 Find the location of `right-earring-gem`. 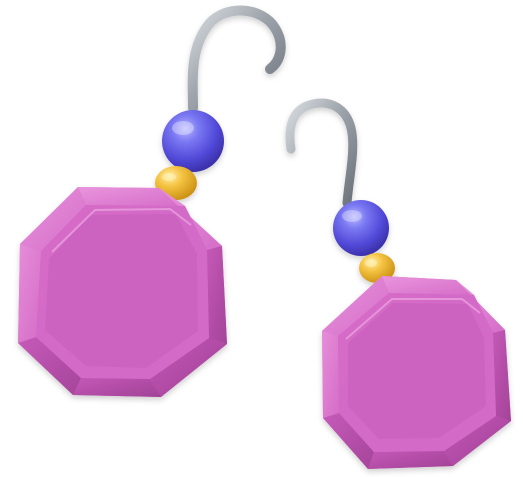

right-earring-gem is located at coordinates (416, 372).